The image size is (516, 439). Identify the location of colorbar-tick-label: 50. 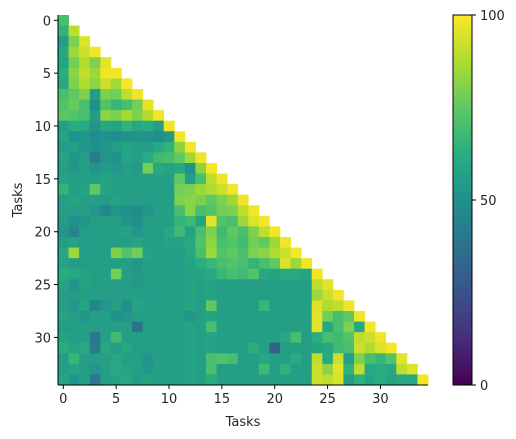
(488, 201).